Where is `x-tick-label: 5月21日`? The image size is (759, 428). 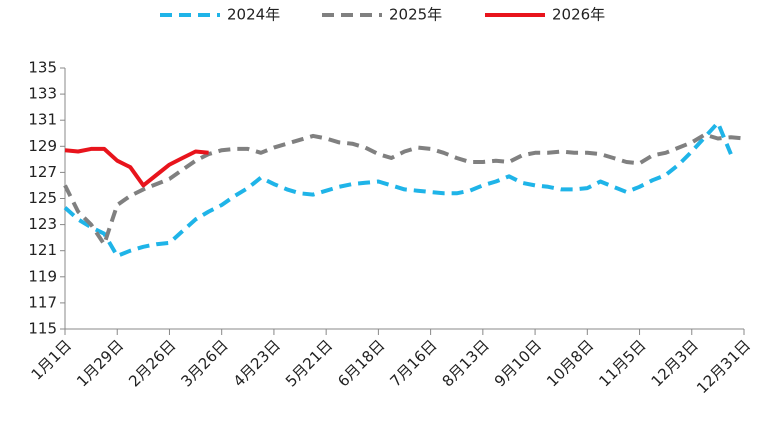
x-tick-label: 5月21日 is located at coordinates (309, 363).